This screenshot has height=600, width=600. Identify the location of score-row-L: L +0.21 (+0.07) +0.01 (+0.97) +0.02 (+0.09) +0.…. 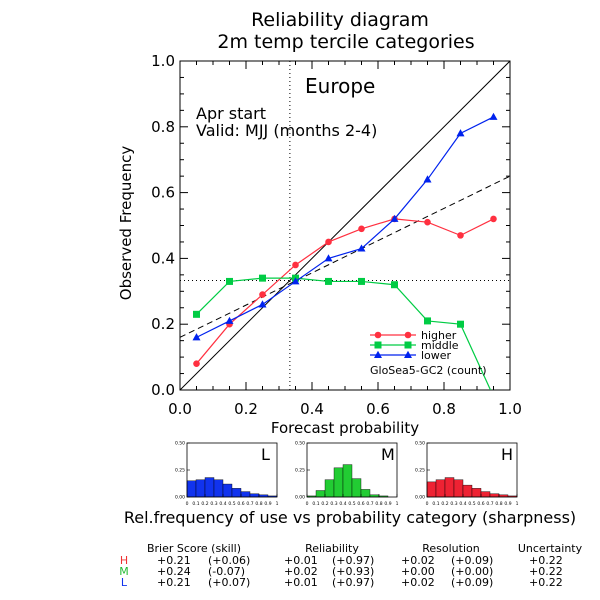
(342, 582).